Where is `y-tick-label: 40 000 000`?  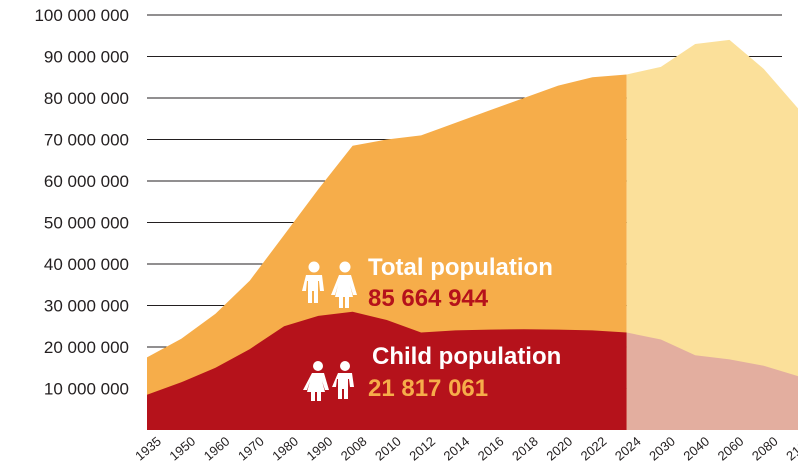
y-tick-label: 40 000 000 is located at coordinates (86, 264).